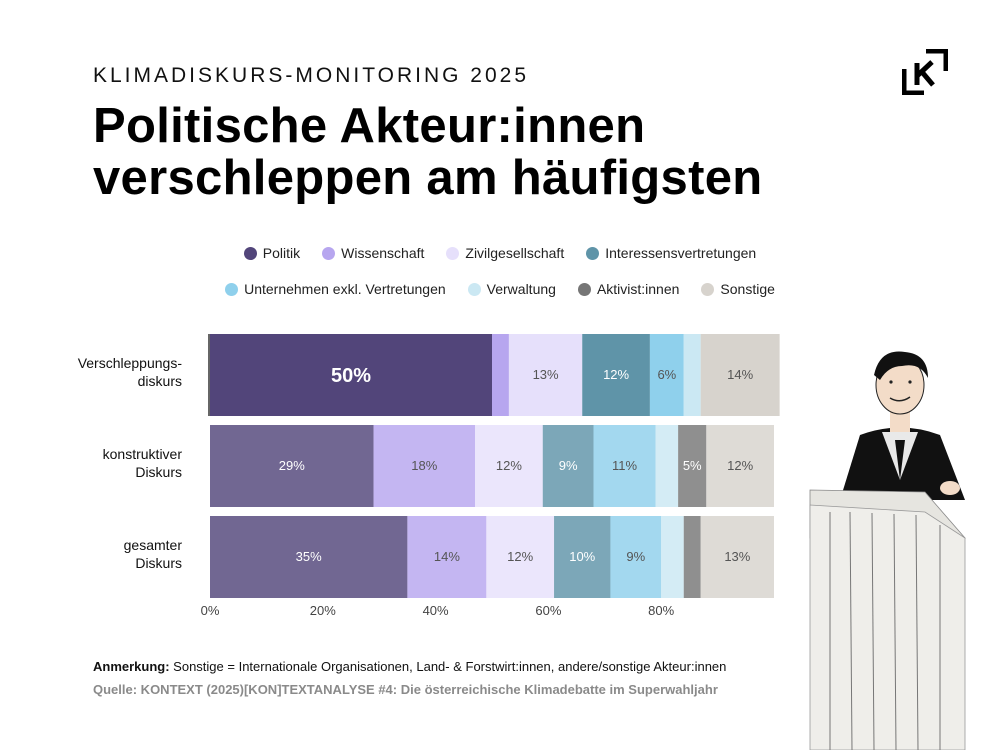 The width and height of the screenshot is (1000, 750). Describe the element at coordinates (521, 289) in the screenshot. I see `legend-label: Verwaltung` at that location.